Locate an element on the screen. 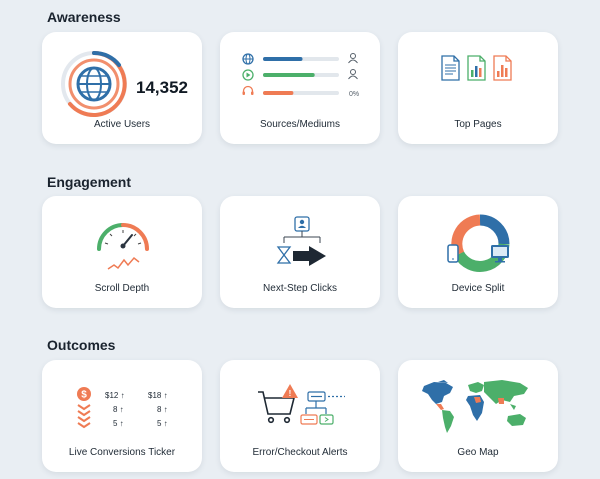  top-pages-card: Top Pages is located at coordinates (478, 88).